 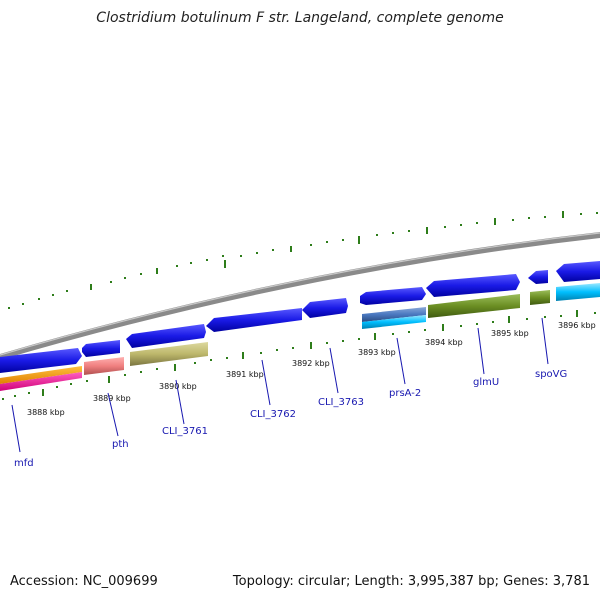 I want to click on tick-label: 3888 kbp, so click(x=46, y=412).